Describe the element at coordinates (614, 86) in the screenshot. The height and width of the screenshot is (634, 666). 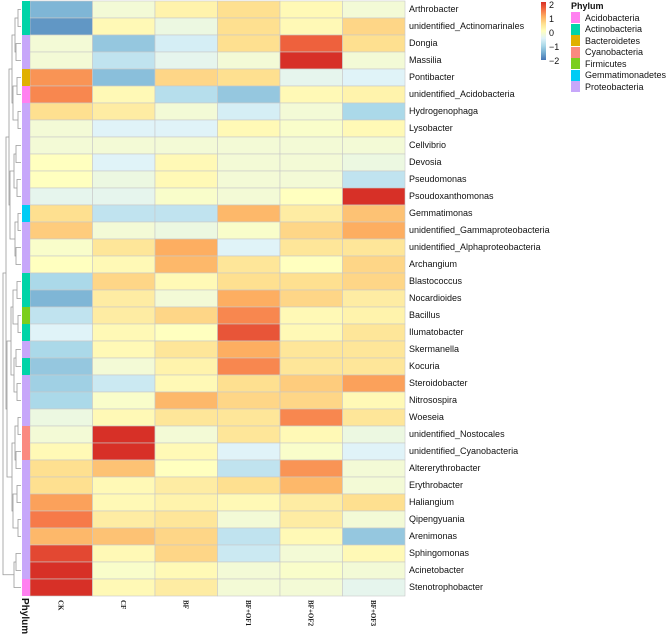
I see `legend-label: Proteobacteria` at that location.